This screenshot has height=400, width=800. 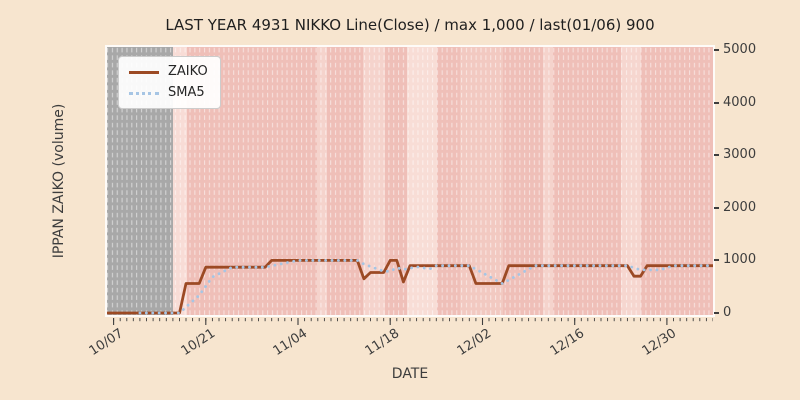 What do you see at coordinates (410, 374) in the screenshot?
I see `x-axis-label: DATE` at bounding box center [410, 374].